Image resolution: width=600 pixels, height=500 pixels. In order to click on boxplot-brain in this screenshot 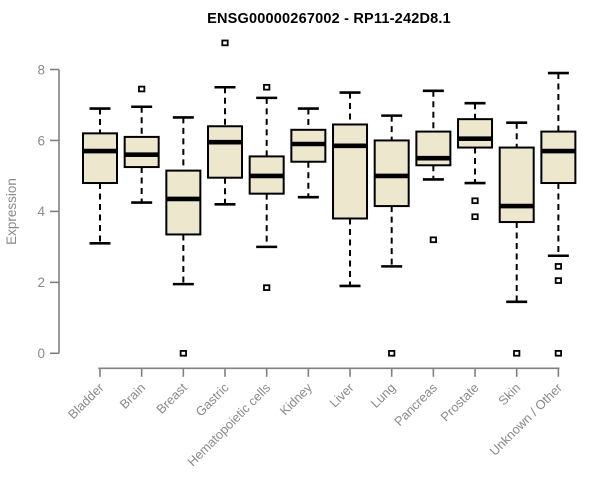, I will do `click(141, 144)`.